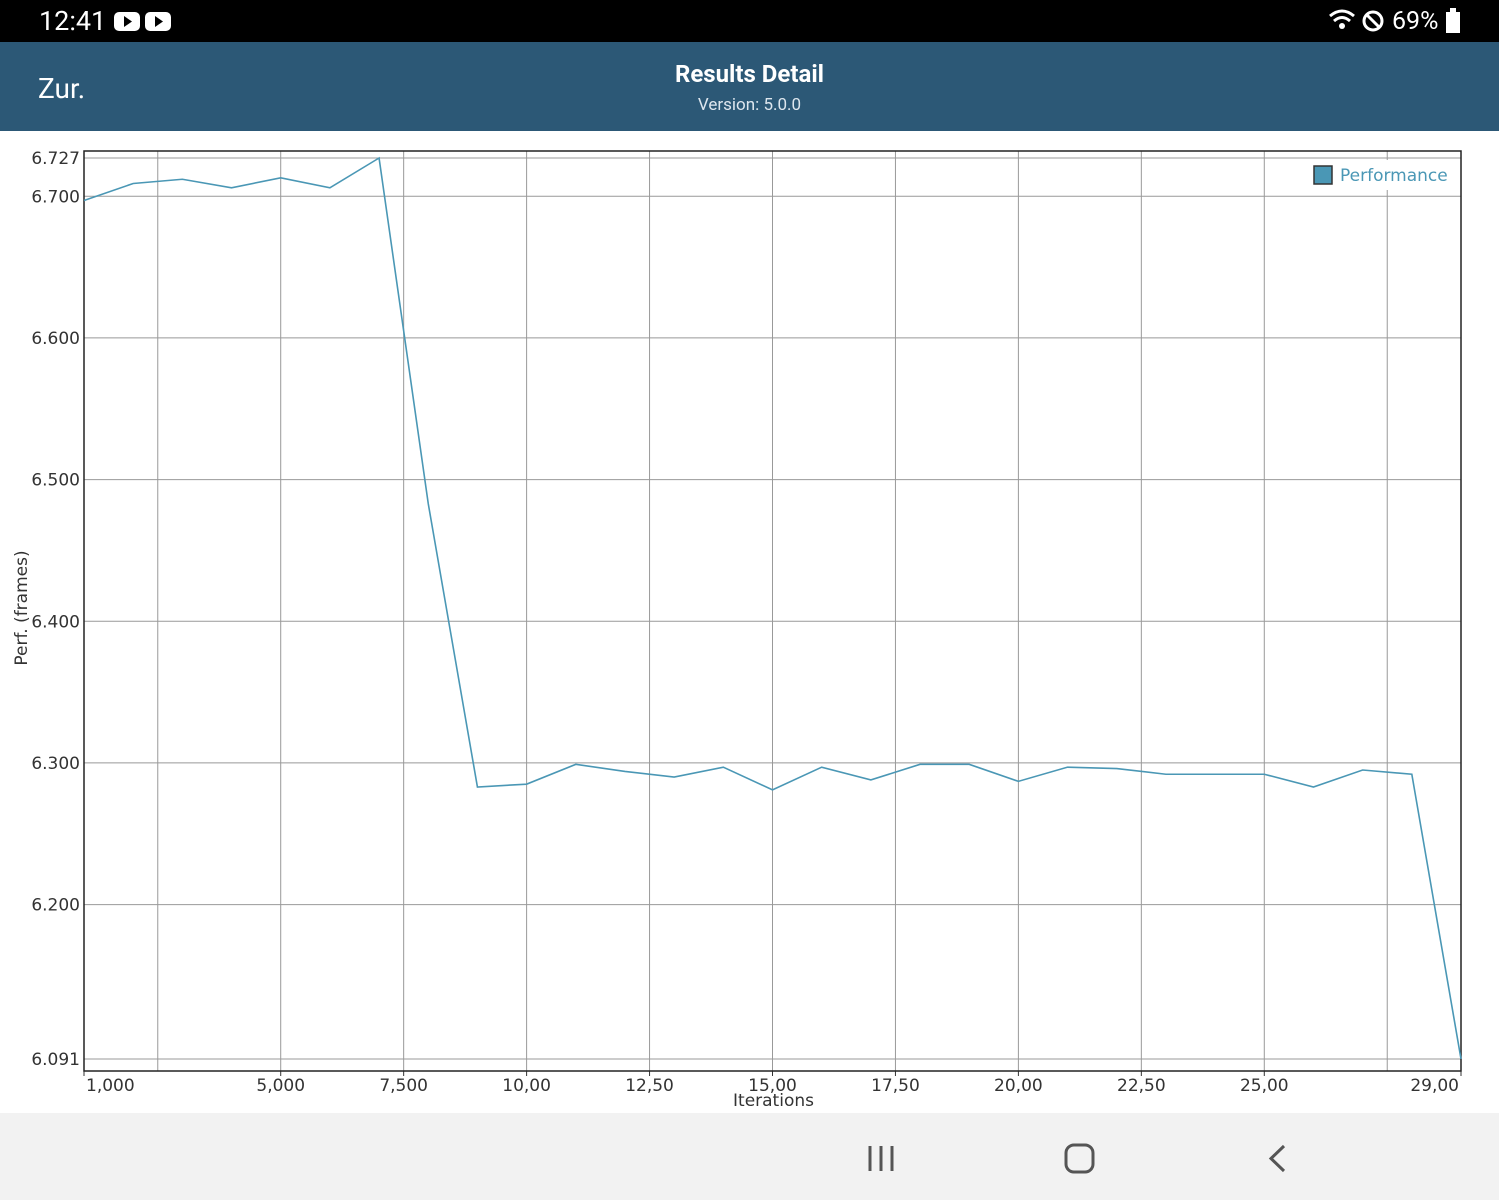  Describe the element at coordinates (55, 1060) in the screenshot. I see `y-tick-label: 6.091` at that location.